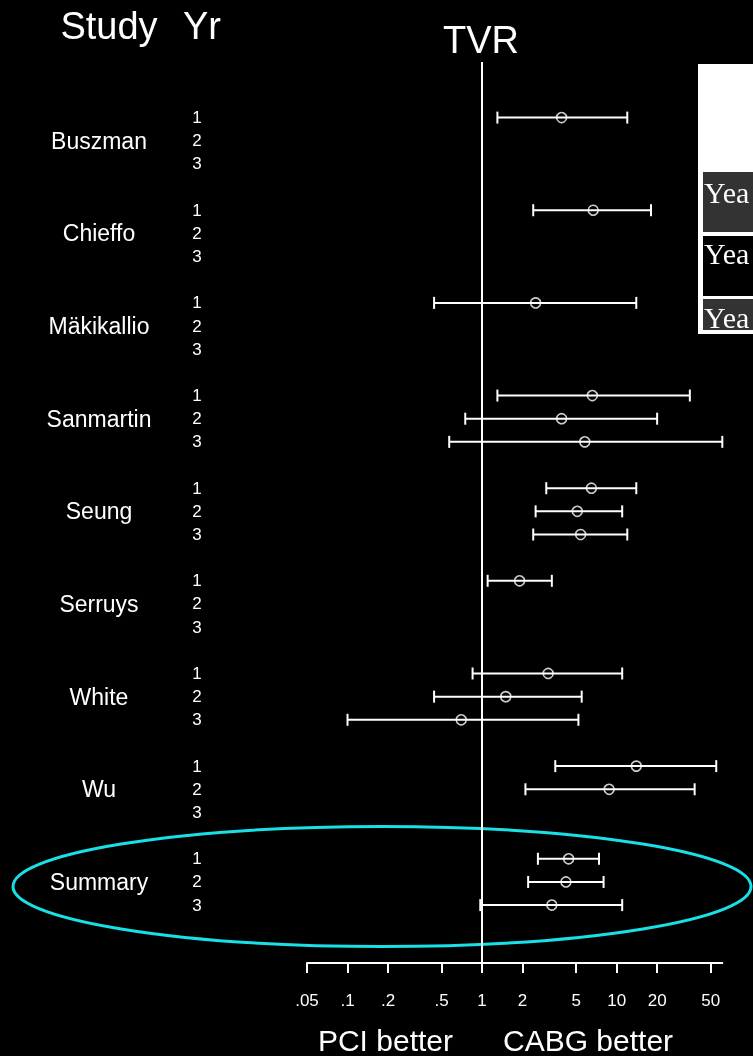 This screenshot has width=753, height=1056. Describe the element at coordinates (347, 1000) in the screenshot. I see `x-tick-label: .1` at that location.